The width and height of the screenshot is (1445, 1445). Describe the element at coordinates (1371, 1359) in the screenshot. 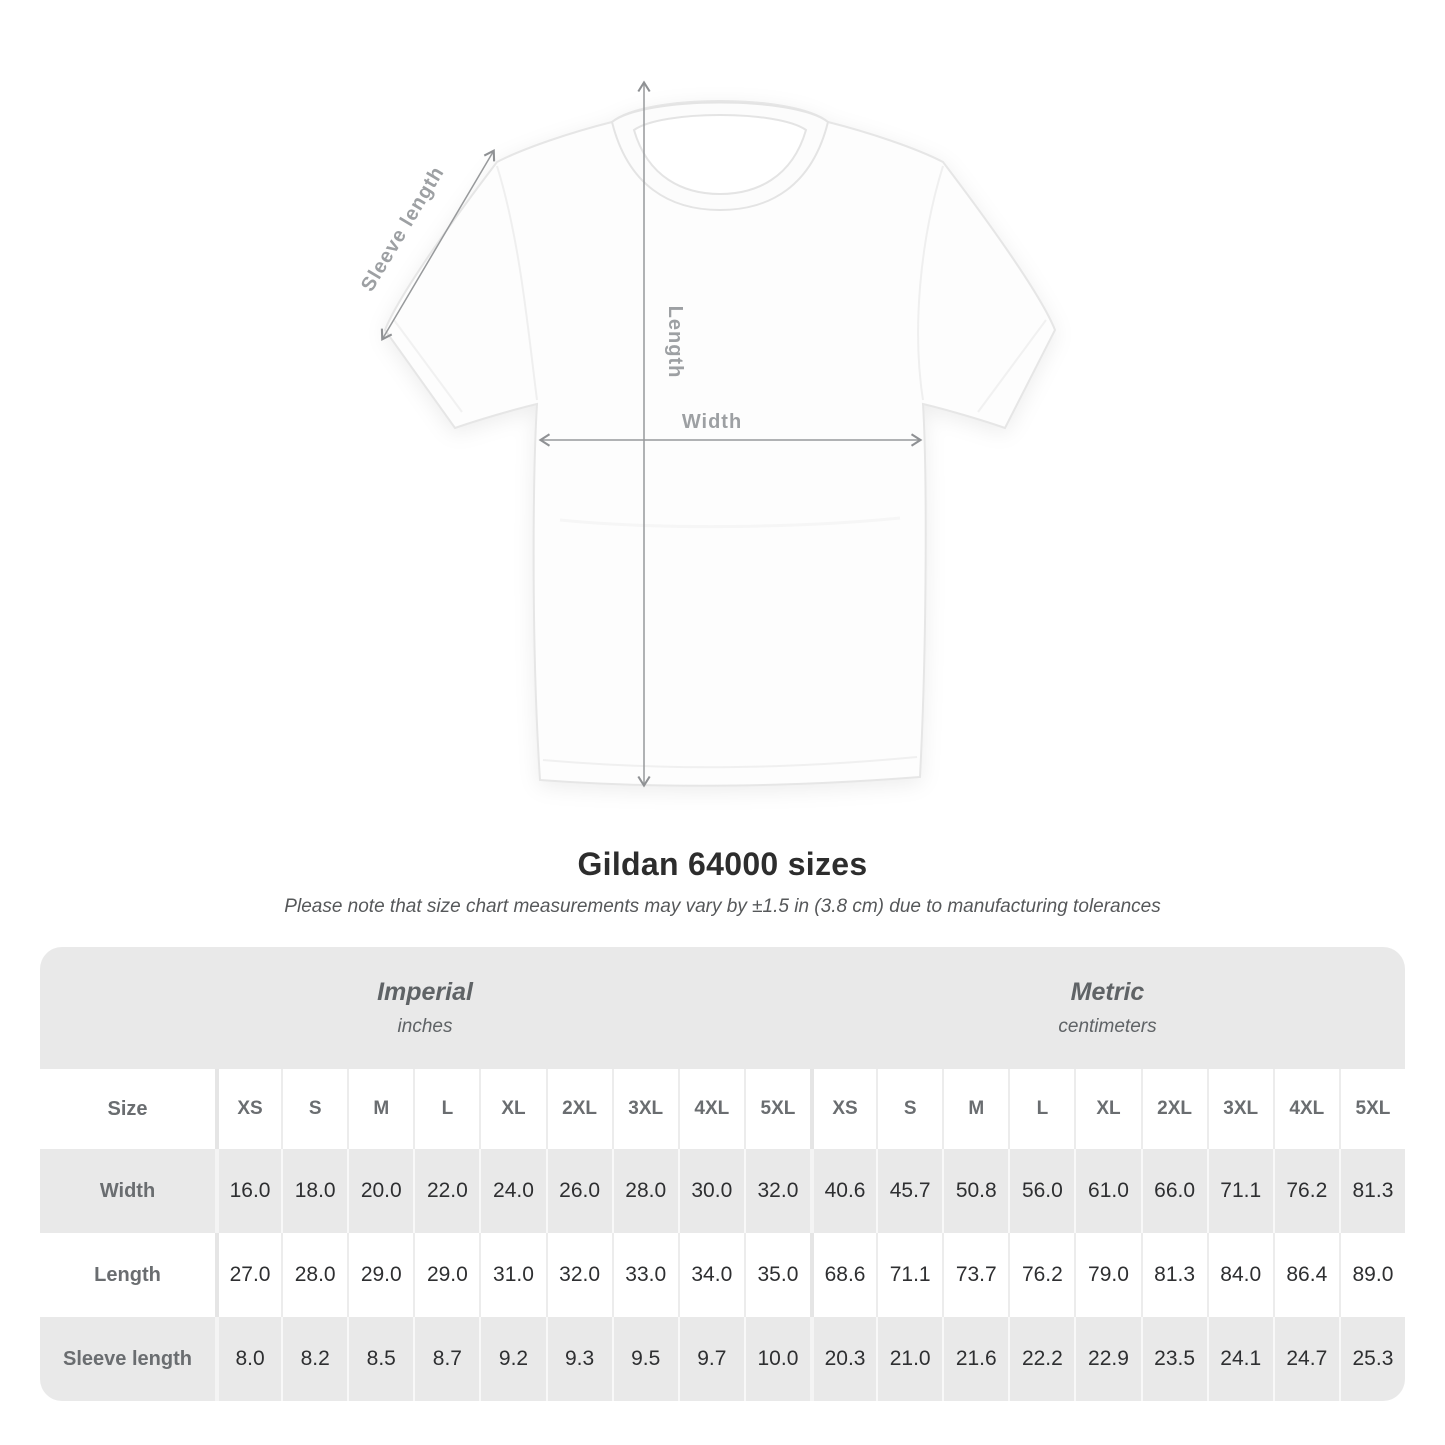

I see `table-cell: 25.3` at that location.